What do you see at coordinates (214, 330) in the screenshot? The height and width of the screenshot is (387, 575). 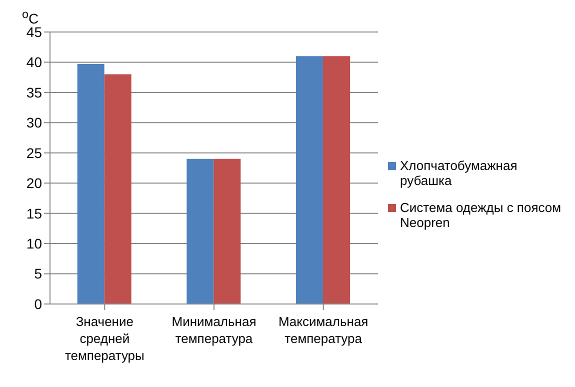 I see `x-tick-label: Минимальная температура` at bounding box center [214, 330].